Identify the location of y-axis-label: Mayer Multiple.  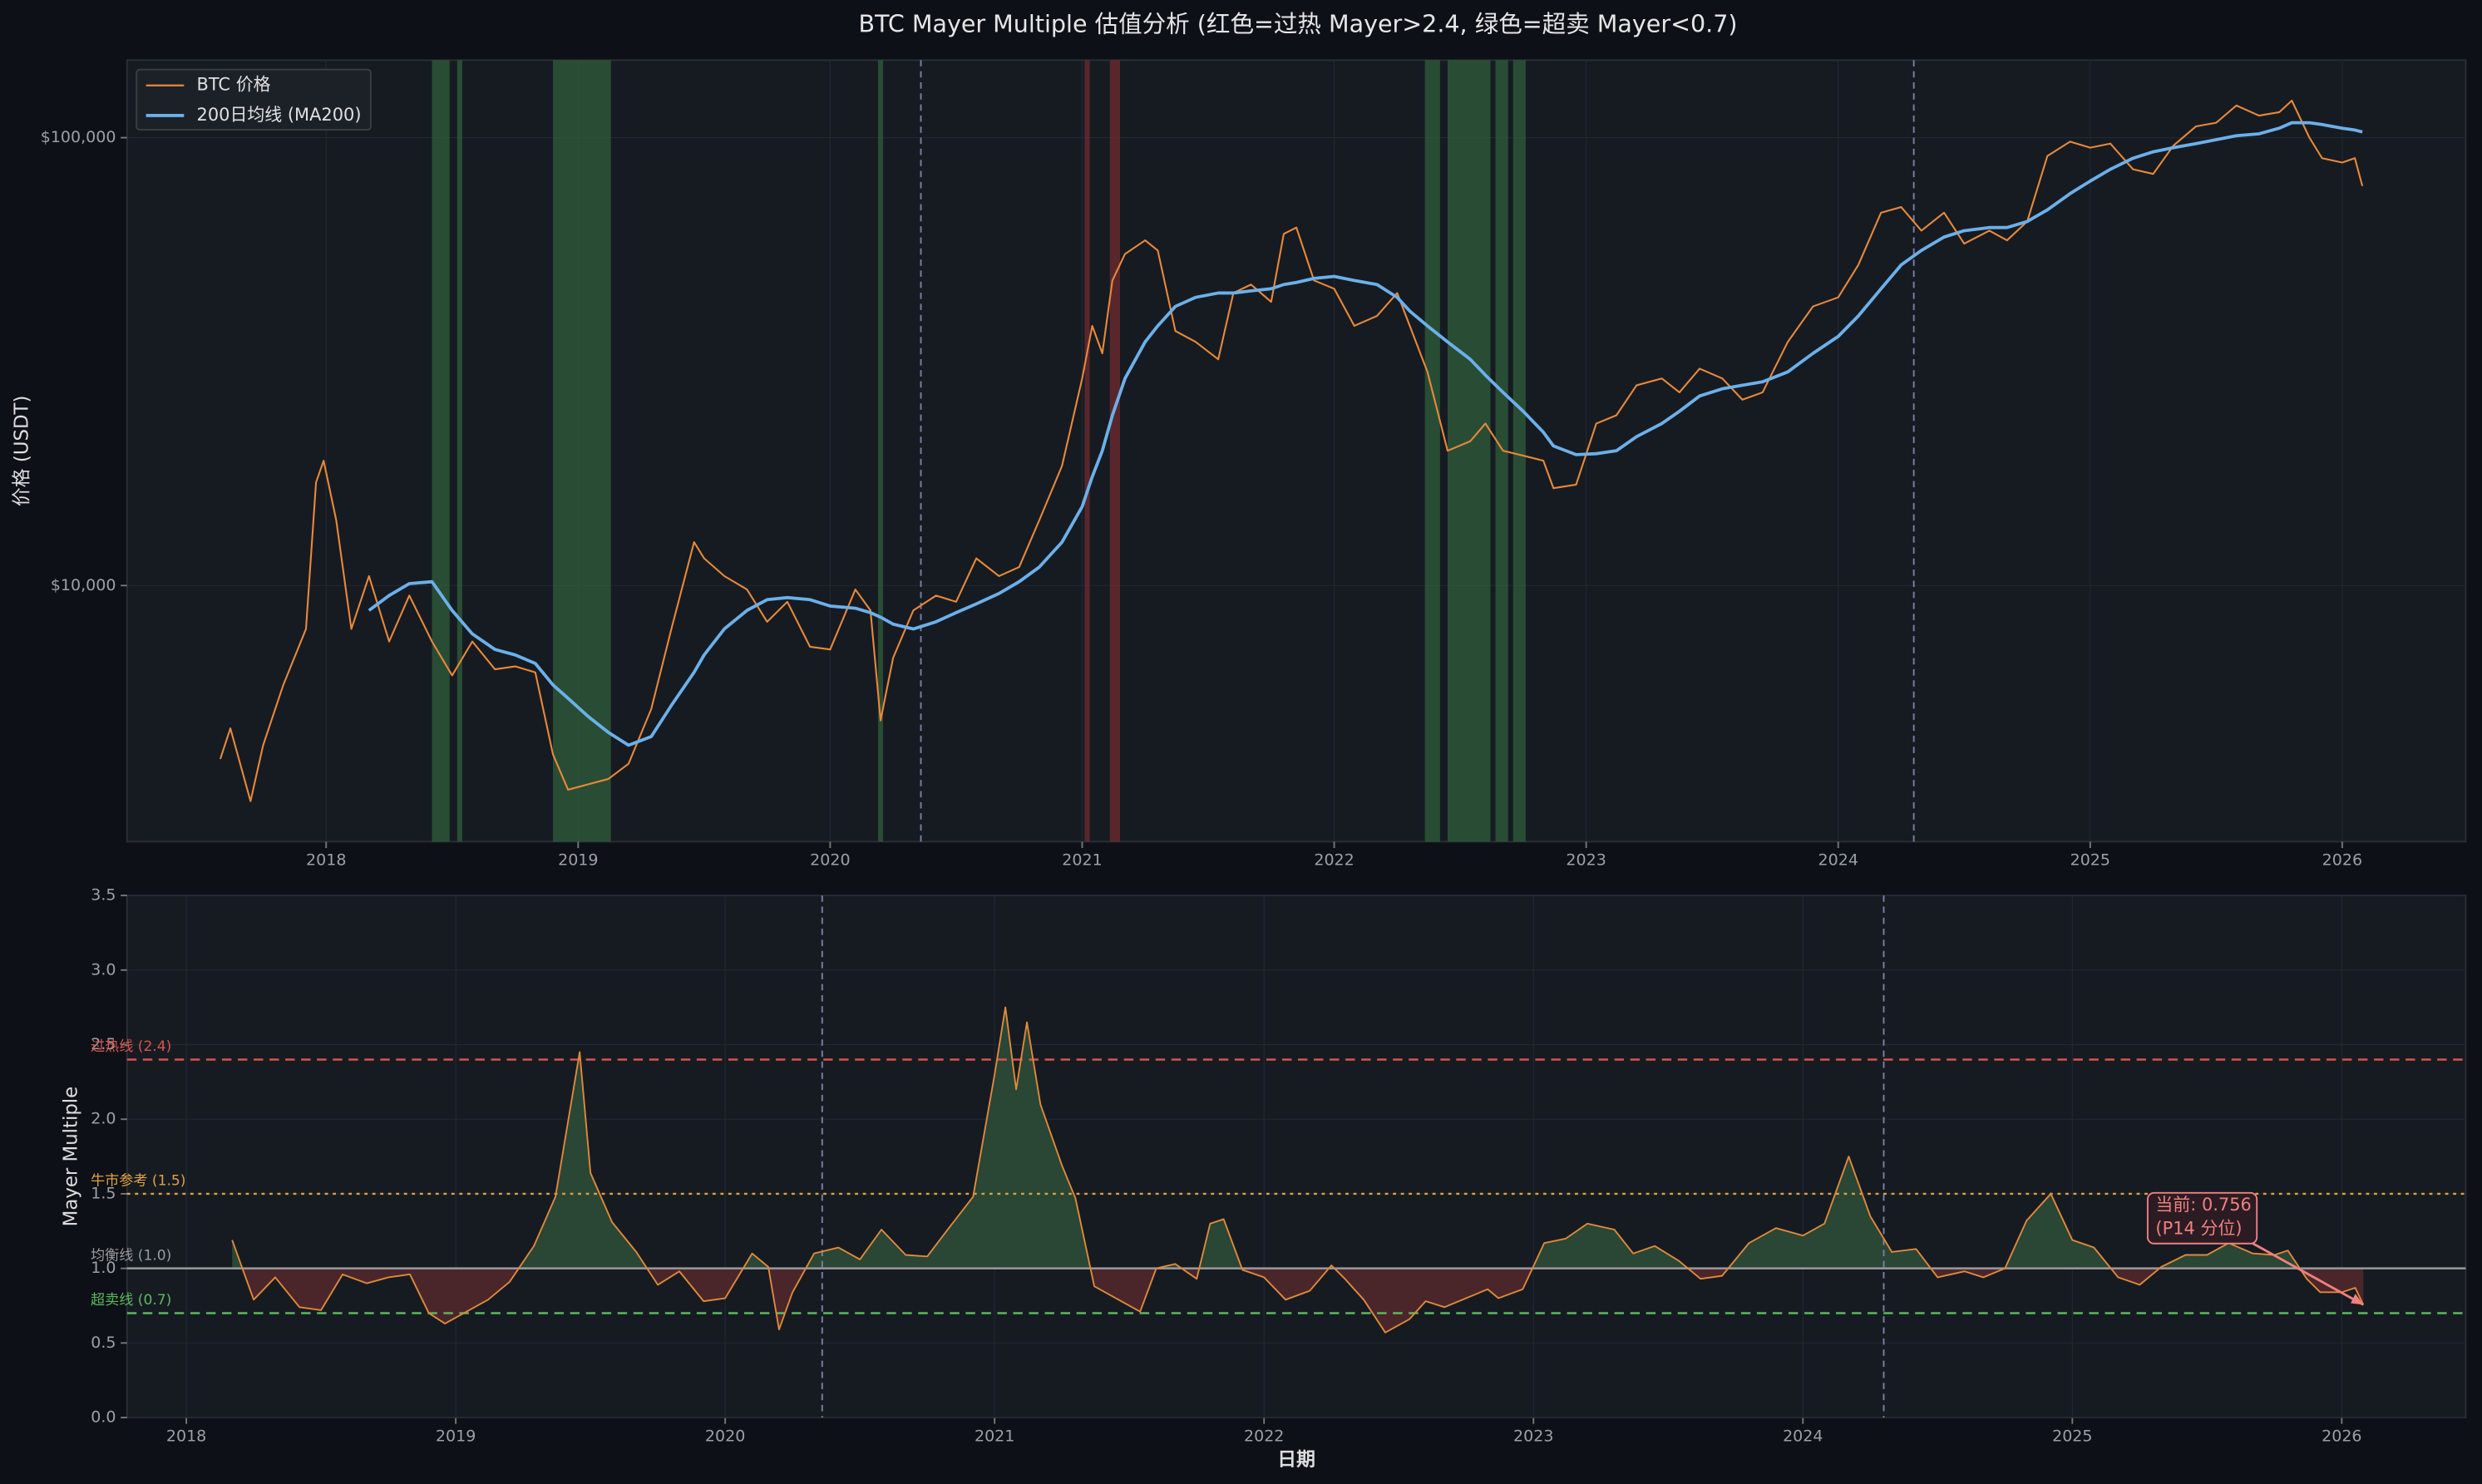
(71, 1157).